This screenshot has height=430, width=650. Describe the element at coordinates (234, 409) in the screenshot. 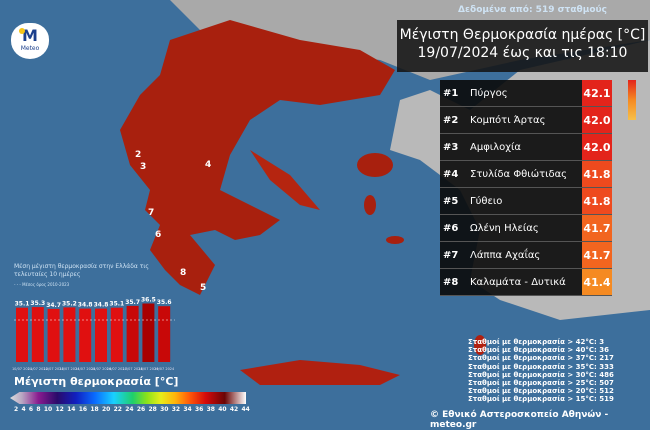

I see `colorbar-tick: 42` at that location.